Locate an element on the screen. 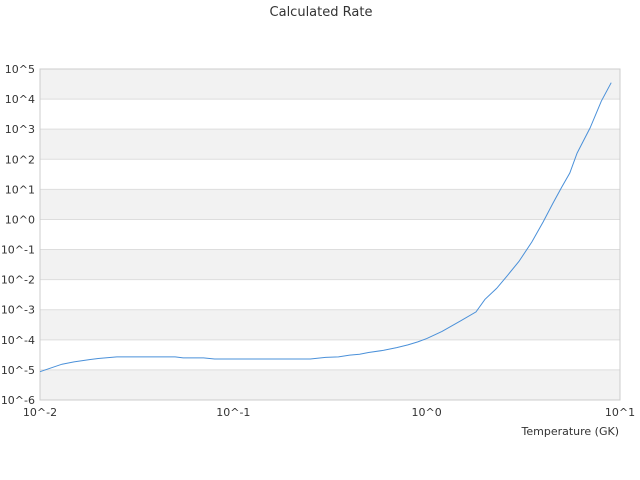 This screenshot has width=640, height=480. x-tick-label: 10^-1 is located at coordinates (233, 412).